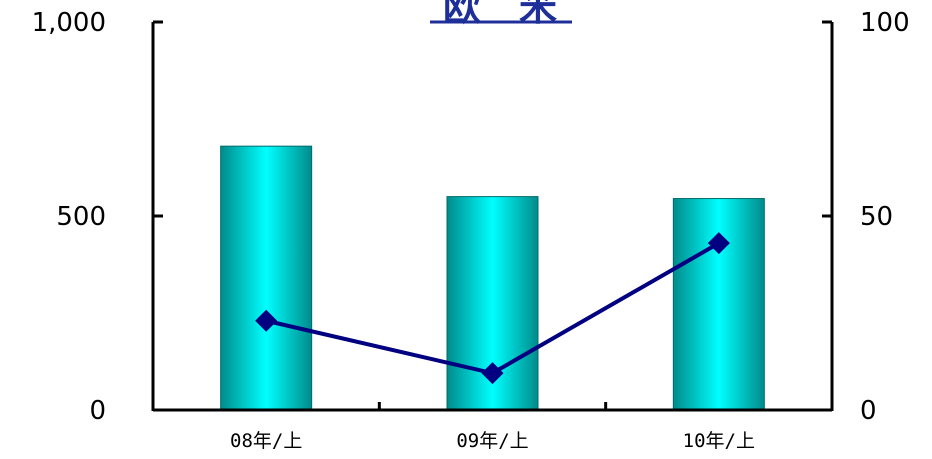  Describe the element at coordinates (500, 14) in the screenshot. I see `chart-title: 欧 米` at that location.